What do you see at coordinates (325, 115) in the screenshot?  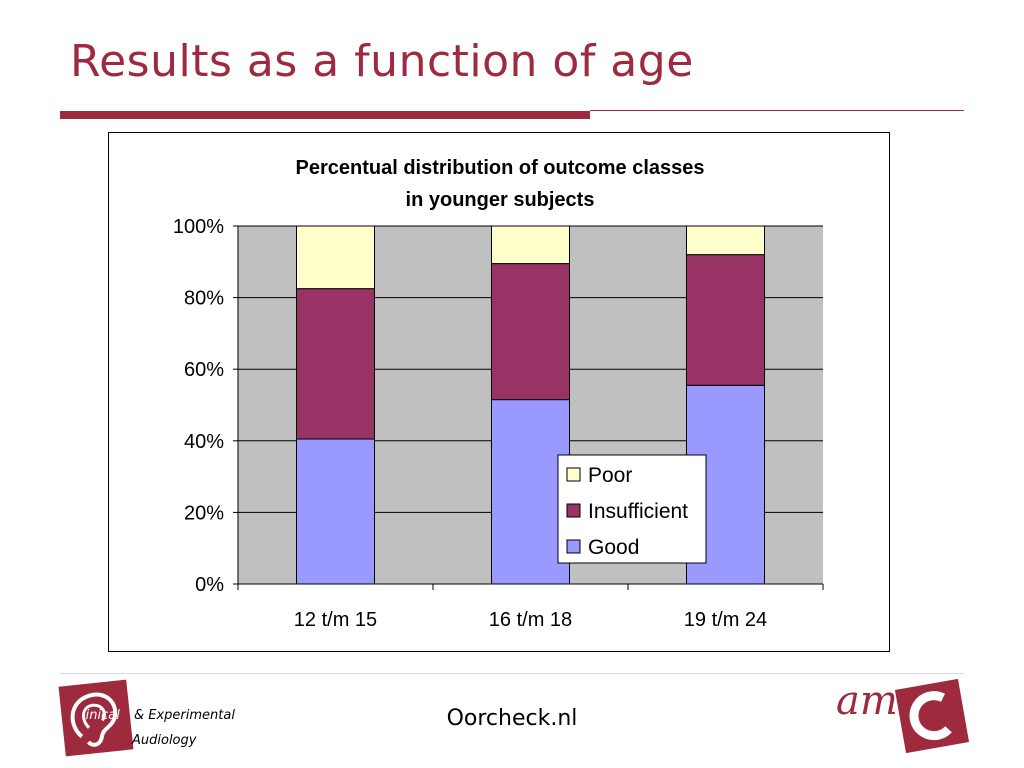 I see `title-underline-thick` at bounding box center [325, 115].